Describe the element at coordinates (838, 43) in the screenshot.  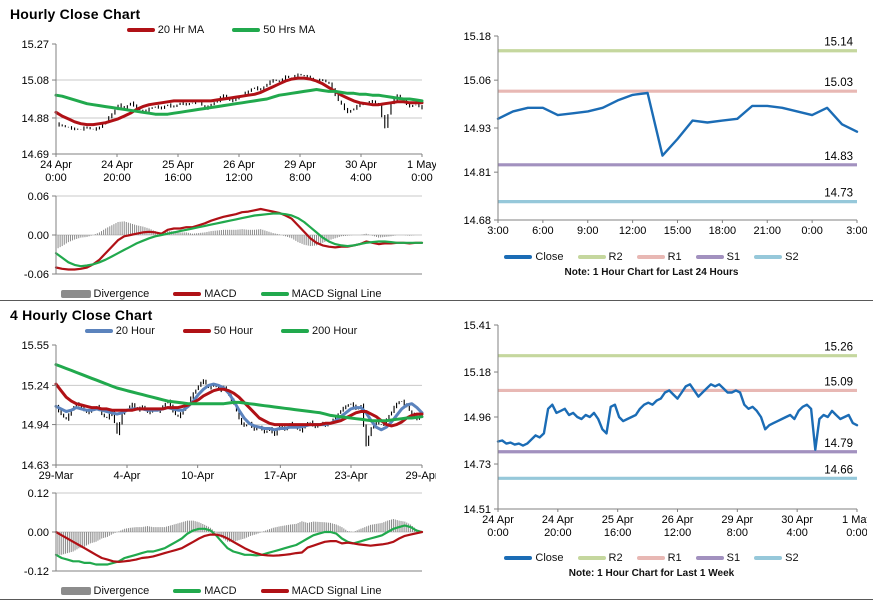
I see `svg-text: 15.14` at that location.